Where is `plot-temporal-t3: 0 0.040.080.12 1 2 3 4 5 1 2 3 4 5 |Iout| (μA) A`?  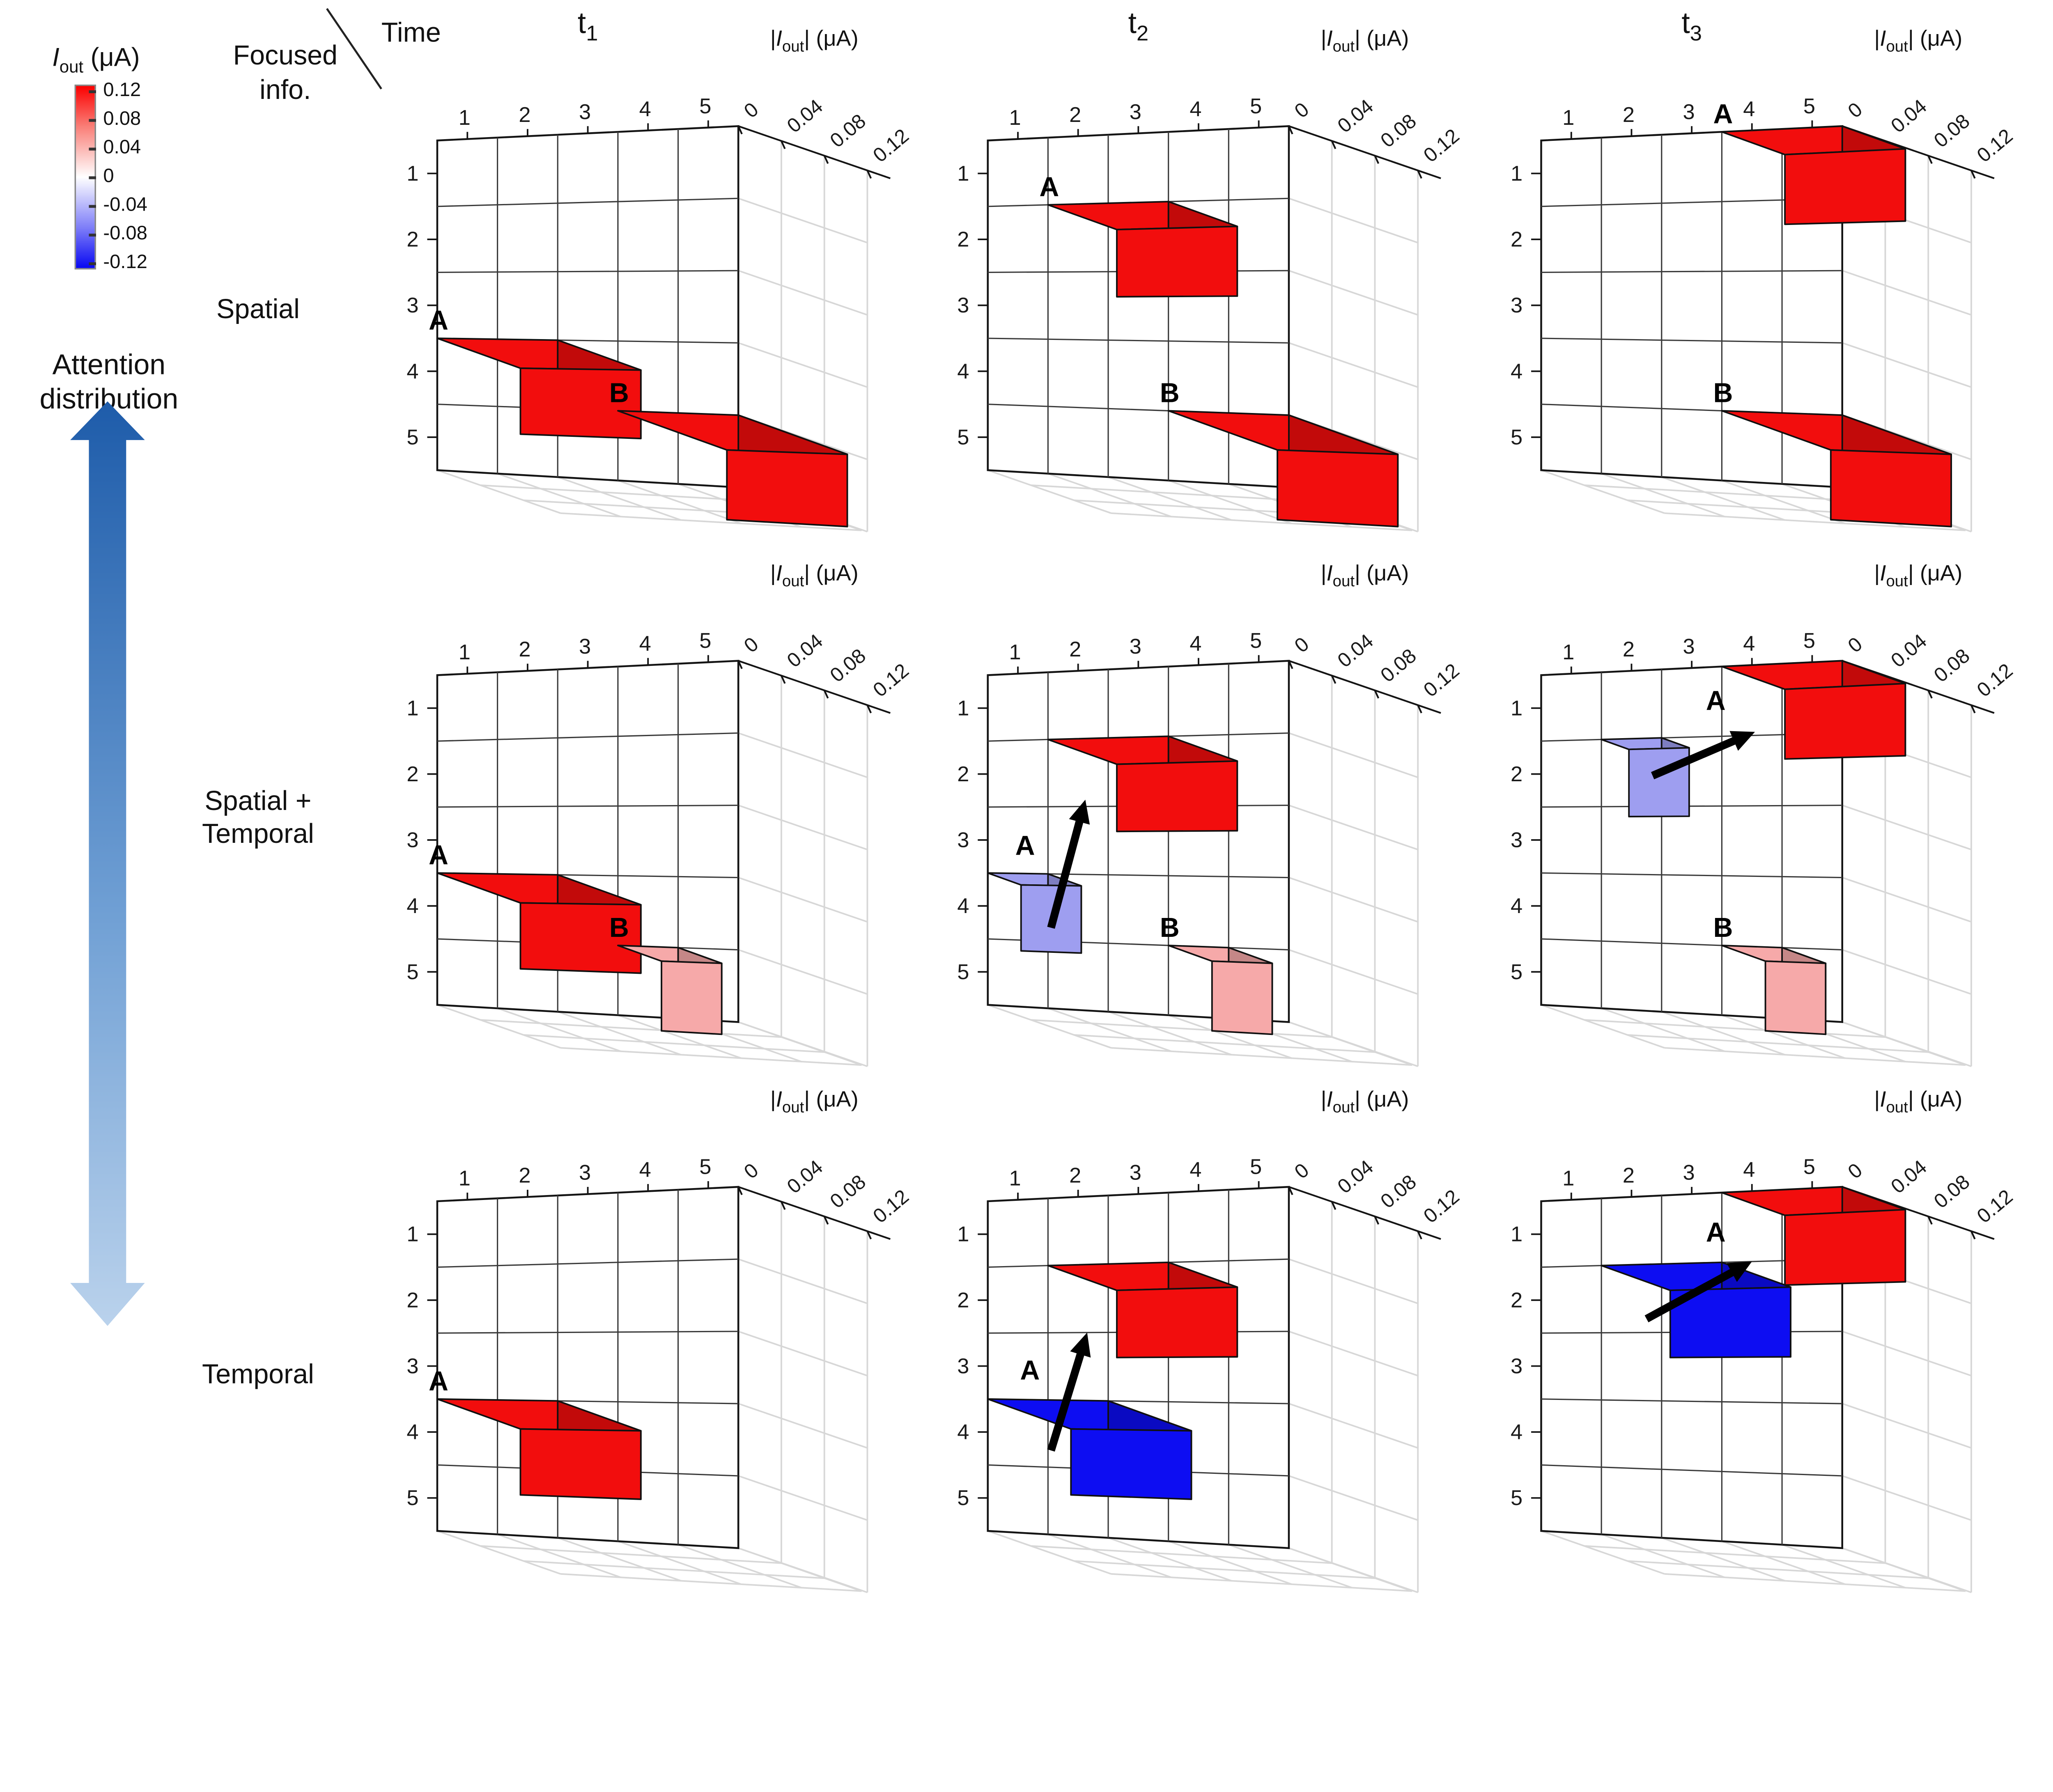 plot-temporal-t3: 0 0.040.080.12 1 2 3 4 5 1 2 3 4 5 |Iout| (μA) A is located at coordinates (1764, 1340).